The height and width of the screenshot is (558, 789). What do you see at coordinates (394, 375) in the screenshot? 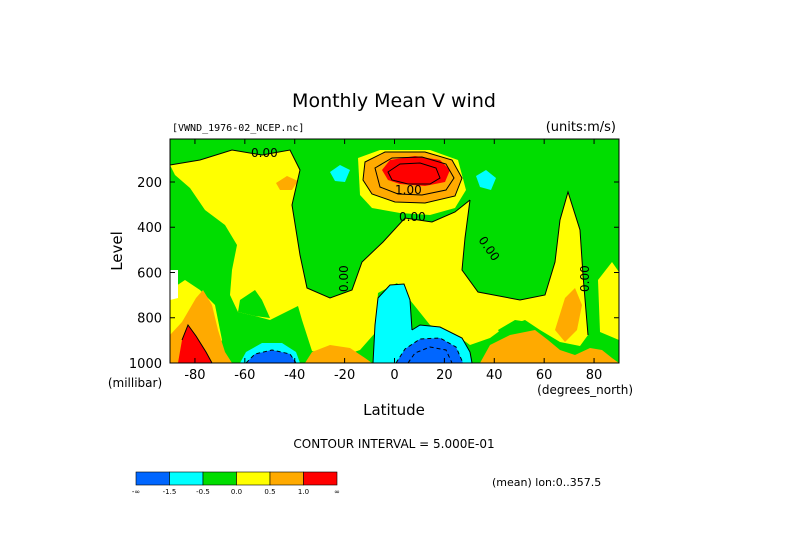
I see `x-tick-label: 0` at bounding box center [394, 375].